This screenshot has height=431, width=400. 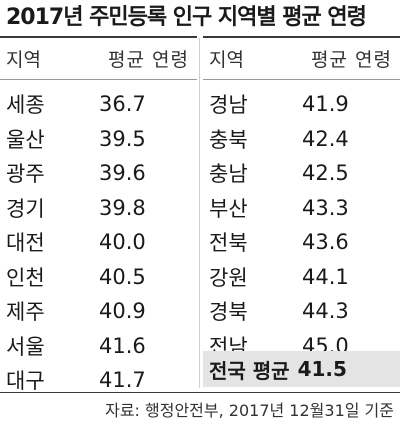 I want to click on table-row: 울산 39.5, so click(x=98, y=139).